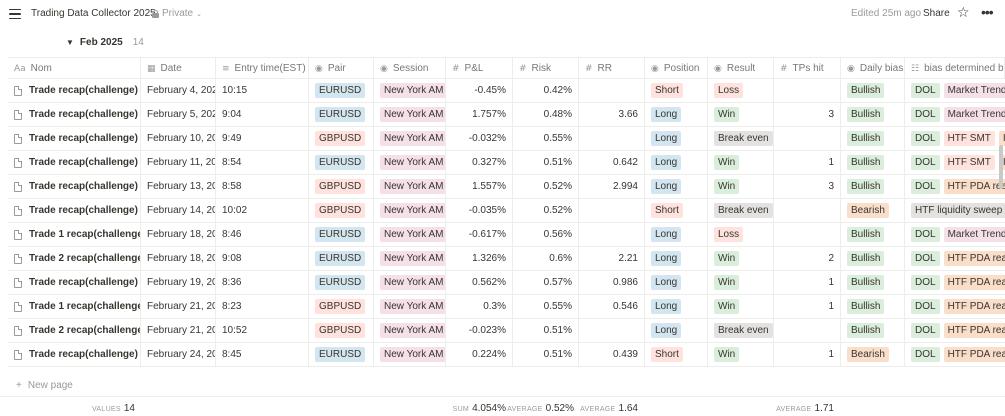 This screenshot has width=1005, height=416. I want to click on collapse-triangle-icon: ▼, so click(70, 42).